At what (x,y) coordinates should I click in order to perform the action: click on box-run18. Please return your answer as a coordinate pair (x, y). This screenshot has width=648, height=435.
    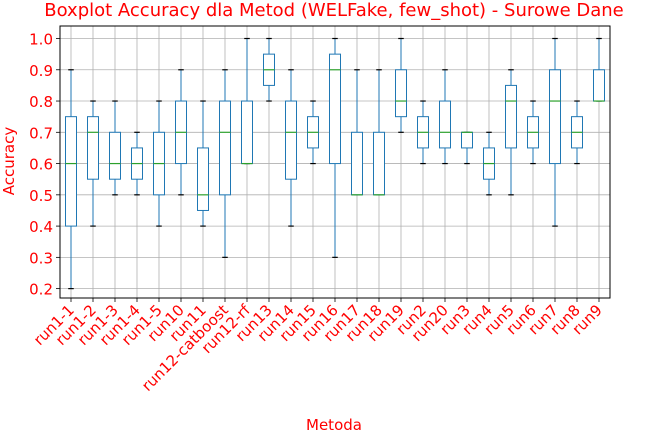
    Looking at the image, I should click on (379, 132).